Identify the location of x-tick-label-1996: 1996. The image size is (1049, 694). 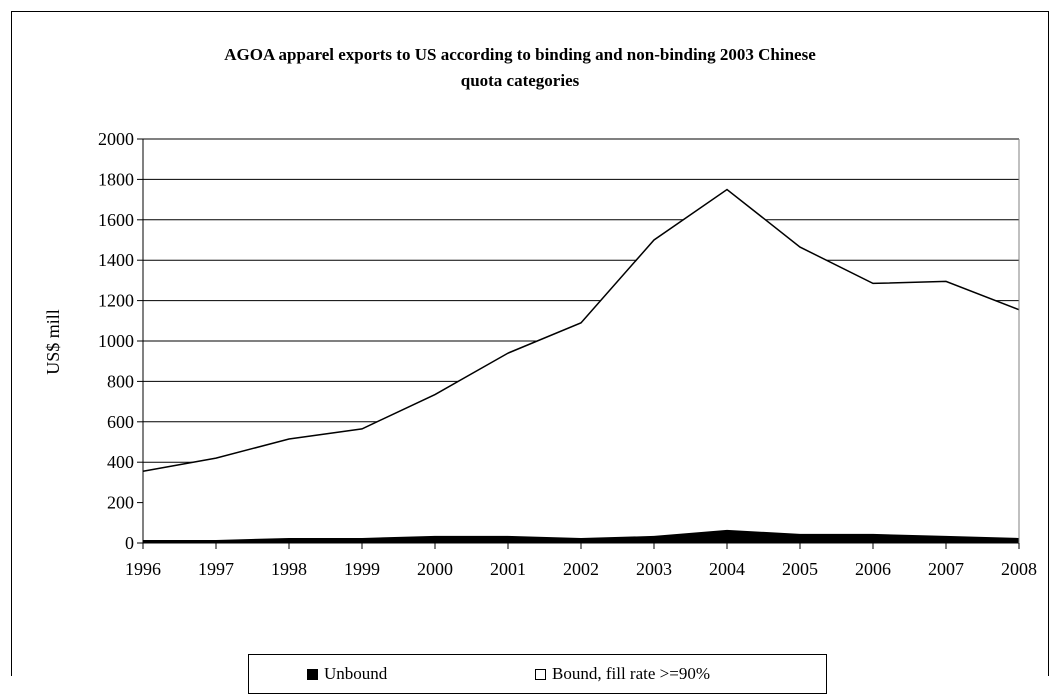
(143, 569).